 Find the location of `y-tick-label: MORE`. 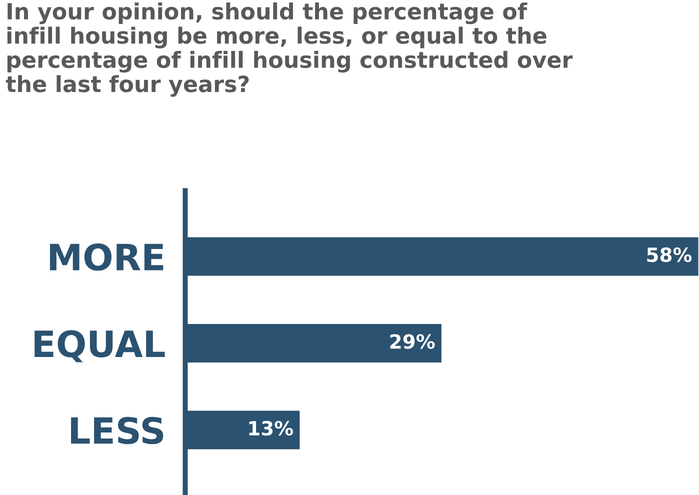

y-tick-label: MORE is located at coordinates (107, 257).